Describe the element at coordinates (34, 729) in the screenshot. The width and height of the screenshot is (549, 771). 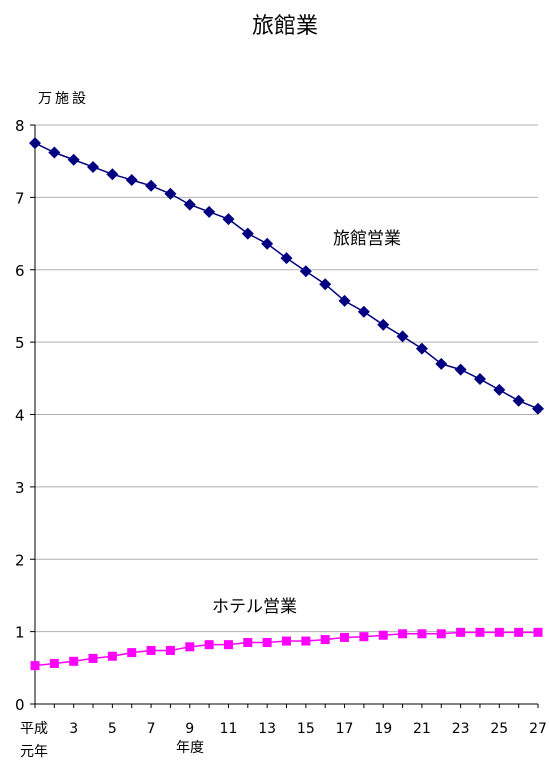
I see `x-tick-label: 平成` at that location.